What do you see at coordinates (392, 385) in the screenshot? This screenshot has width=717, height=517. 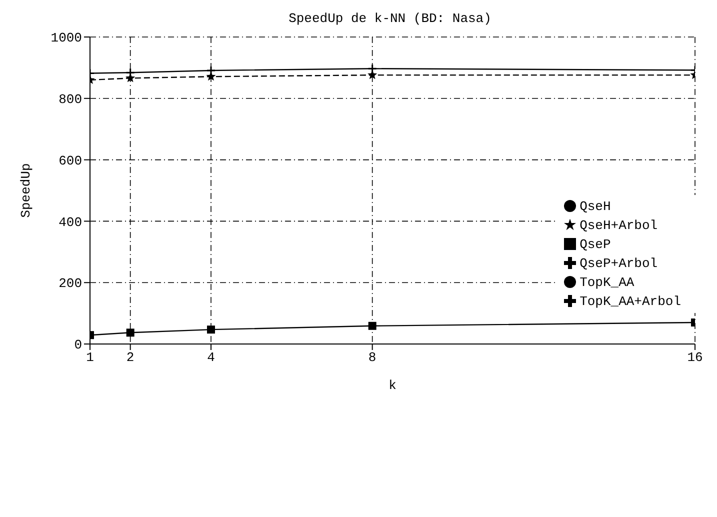 I see `x-axis-title: k` at bounding box center [392, 385].